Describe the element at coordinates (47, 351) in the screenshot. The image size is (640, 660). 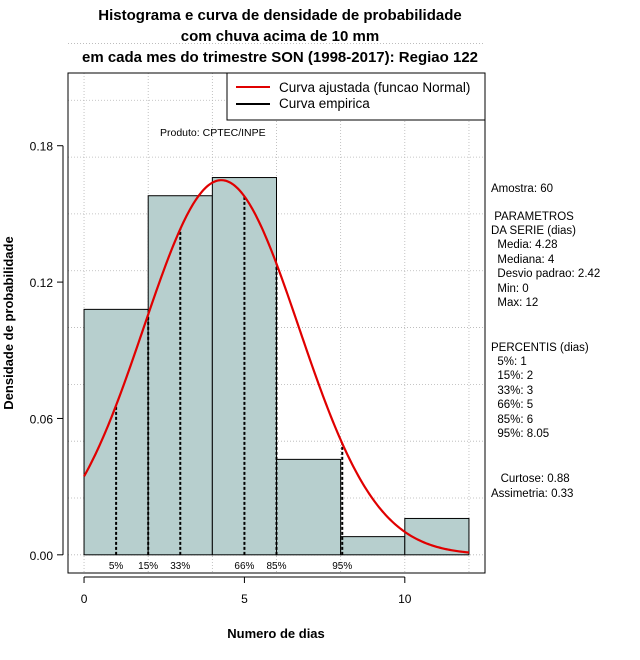
I see `y-axis: 0.00 0.06 0.12 0.18` at that location.